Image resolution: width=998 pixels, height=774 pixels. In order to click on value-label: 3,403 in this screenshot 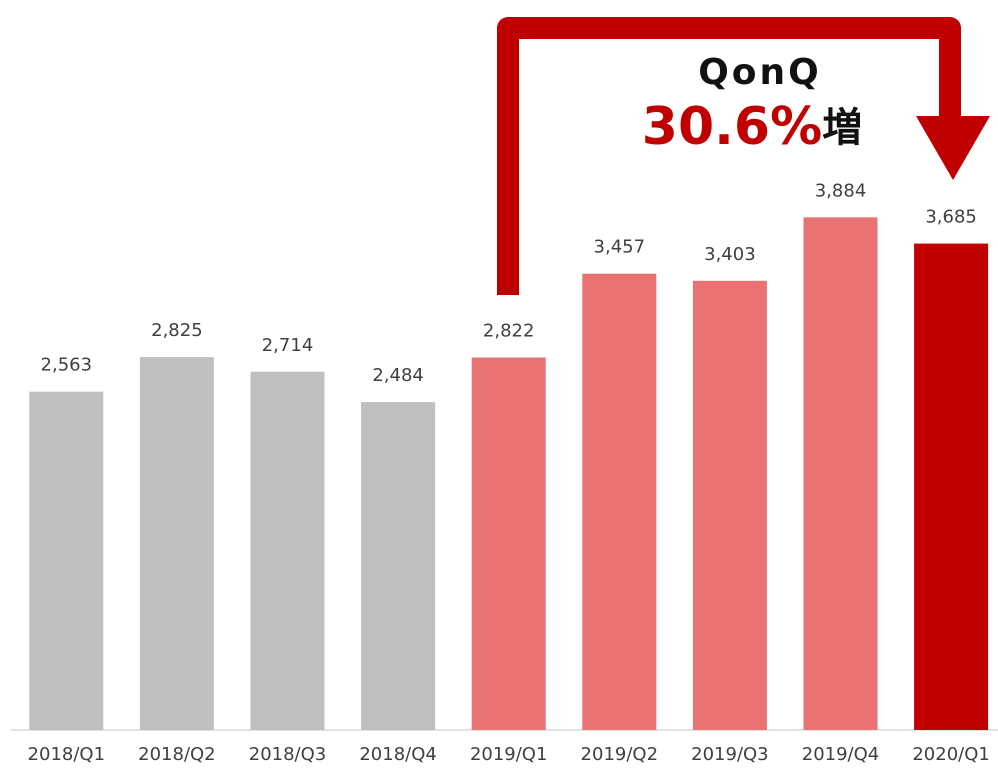, I will do `click(730, 254)`.